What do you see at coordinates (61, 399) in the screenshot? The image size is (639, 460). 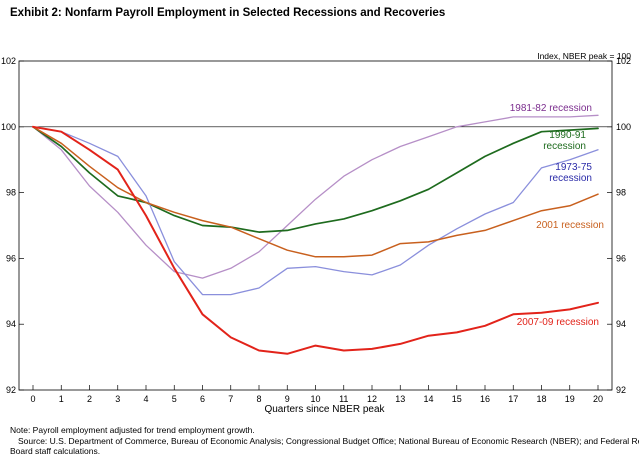 I see `x-tick-label: 1` at bounding box center [61, 399].